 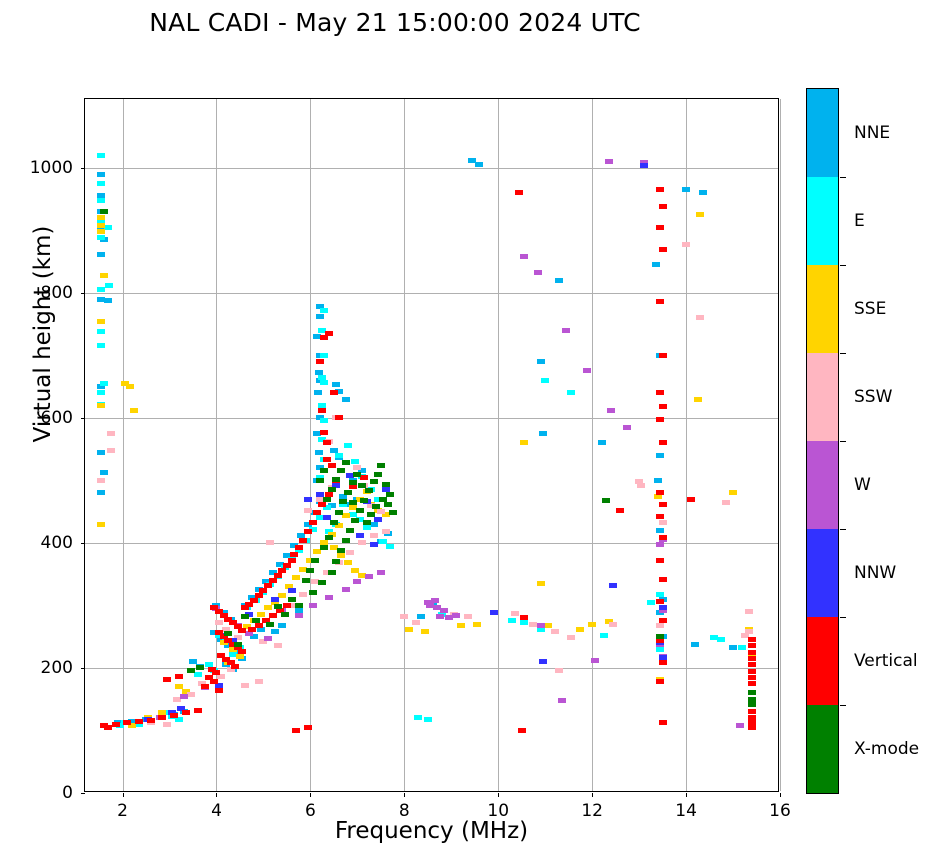 What do you see at coordinates (822, 133) in the screenshot?
I see `colorbar-segment-nne` at bounding box center [822, 133].